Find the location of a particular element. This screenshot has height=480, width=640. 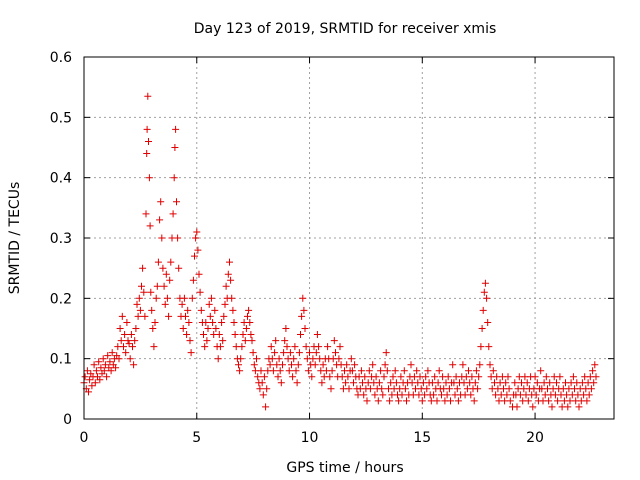

y-axis-title: SRMTID / TECUs is located at coordinates (15, 238).